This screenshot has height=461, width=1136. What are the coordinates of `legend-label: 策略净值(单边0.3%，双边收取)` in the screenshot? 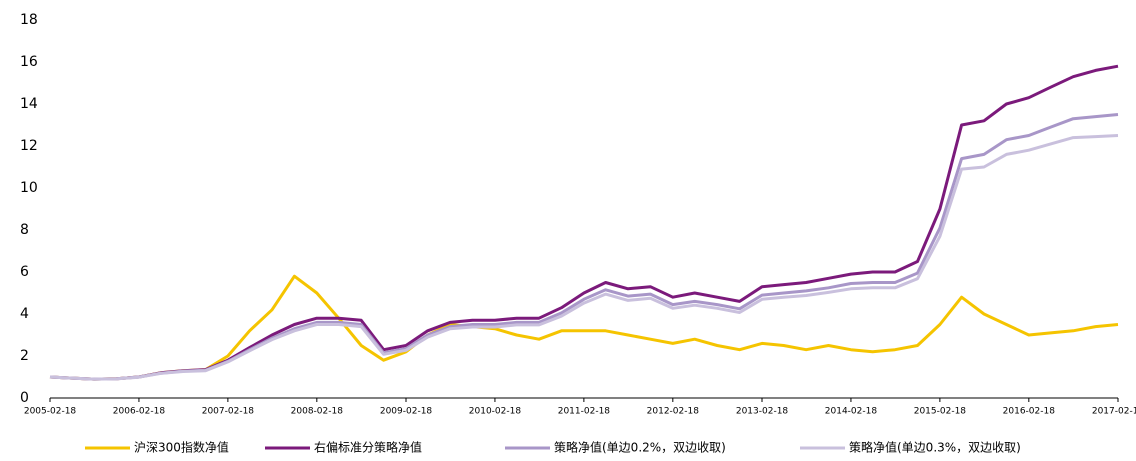 It's located at (935, 447).